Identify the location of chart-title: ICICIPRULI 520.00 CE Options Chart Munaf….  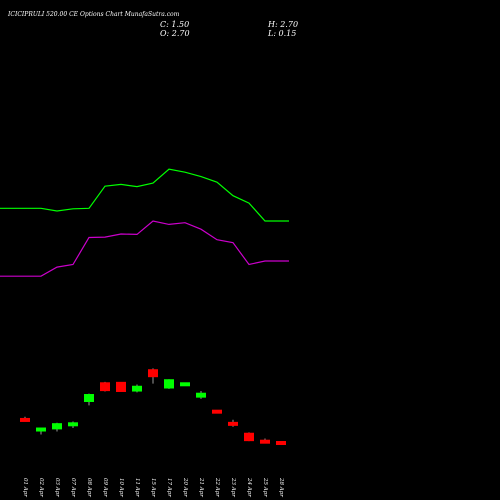
(93, 14).